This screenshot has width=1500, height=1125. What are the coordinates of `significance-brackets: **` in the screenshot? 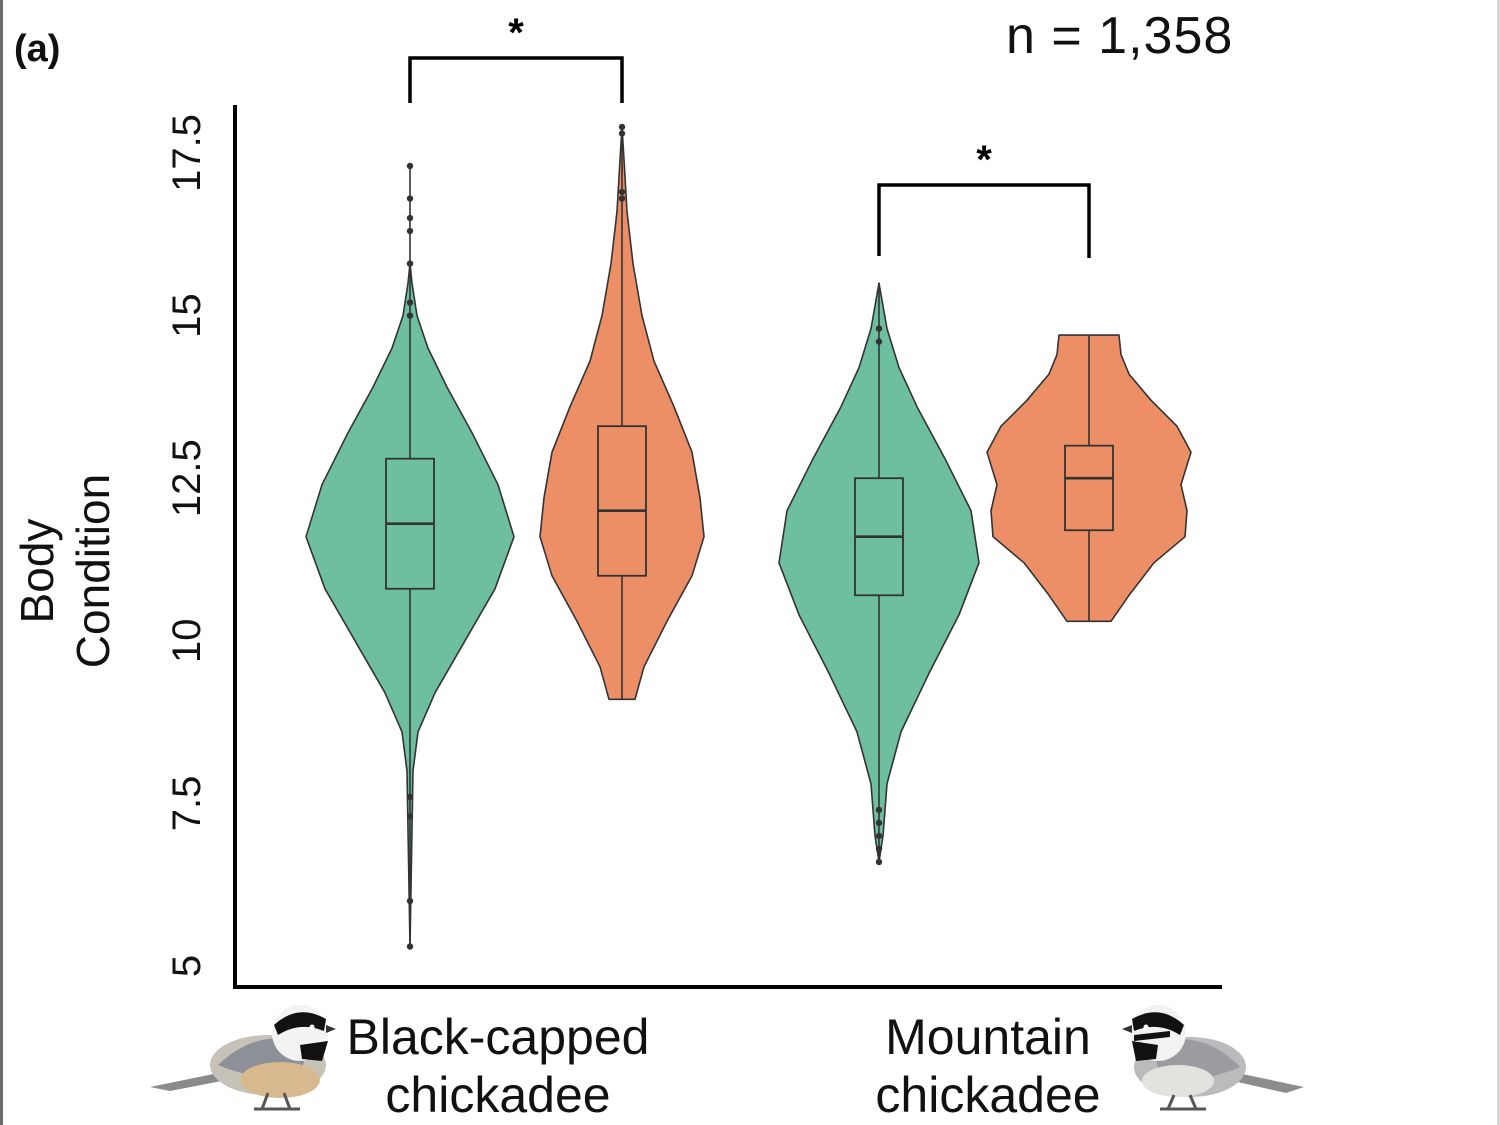 It's located at (749, 134).